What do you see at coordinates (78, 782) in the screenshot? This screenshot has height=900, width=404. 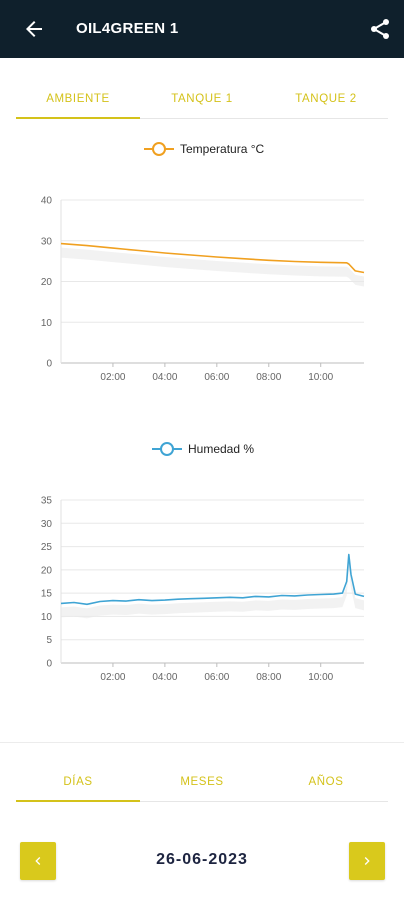 I see `tab-dias: DÍAS` at bounding box center [78, 782].